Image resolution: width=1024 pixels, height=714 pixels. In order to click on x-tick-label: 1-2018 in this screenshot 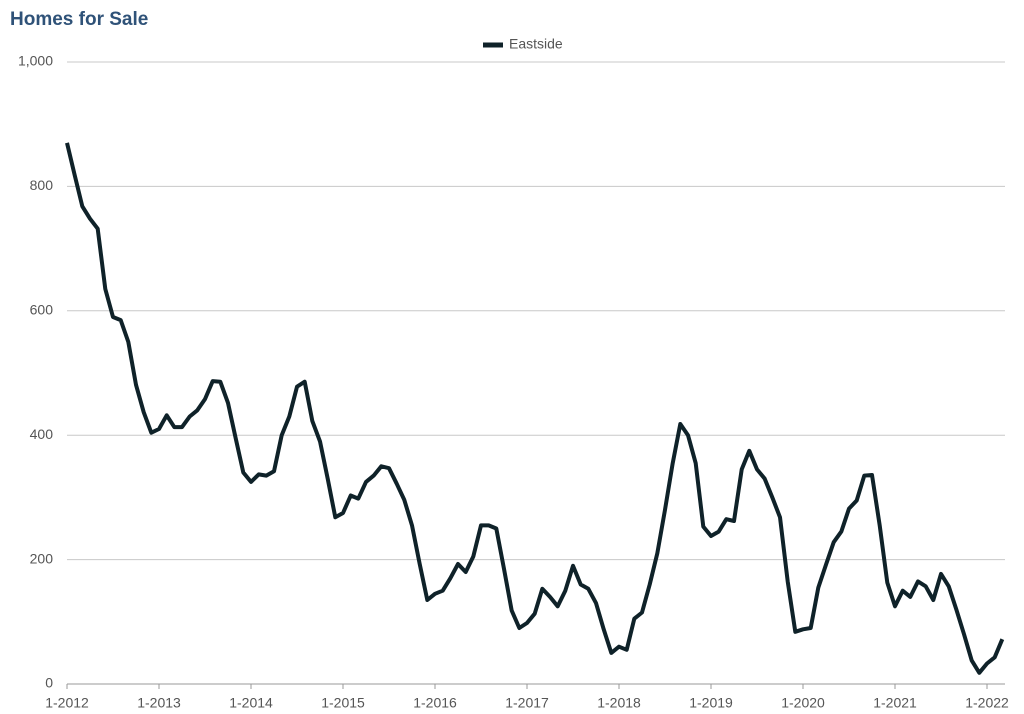, I will do `click(619, 703)`.